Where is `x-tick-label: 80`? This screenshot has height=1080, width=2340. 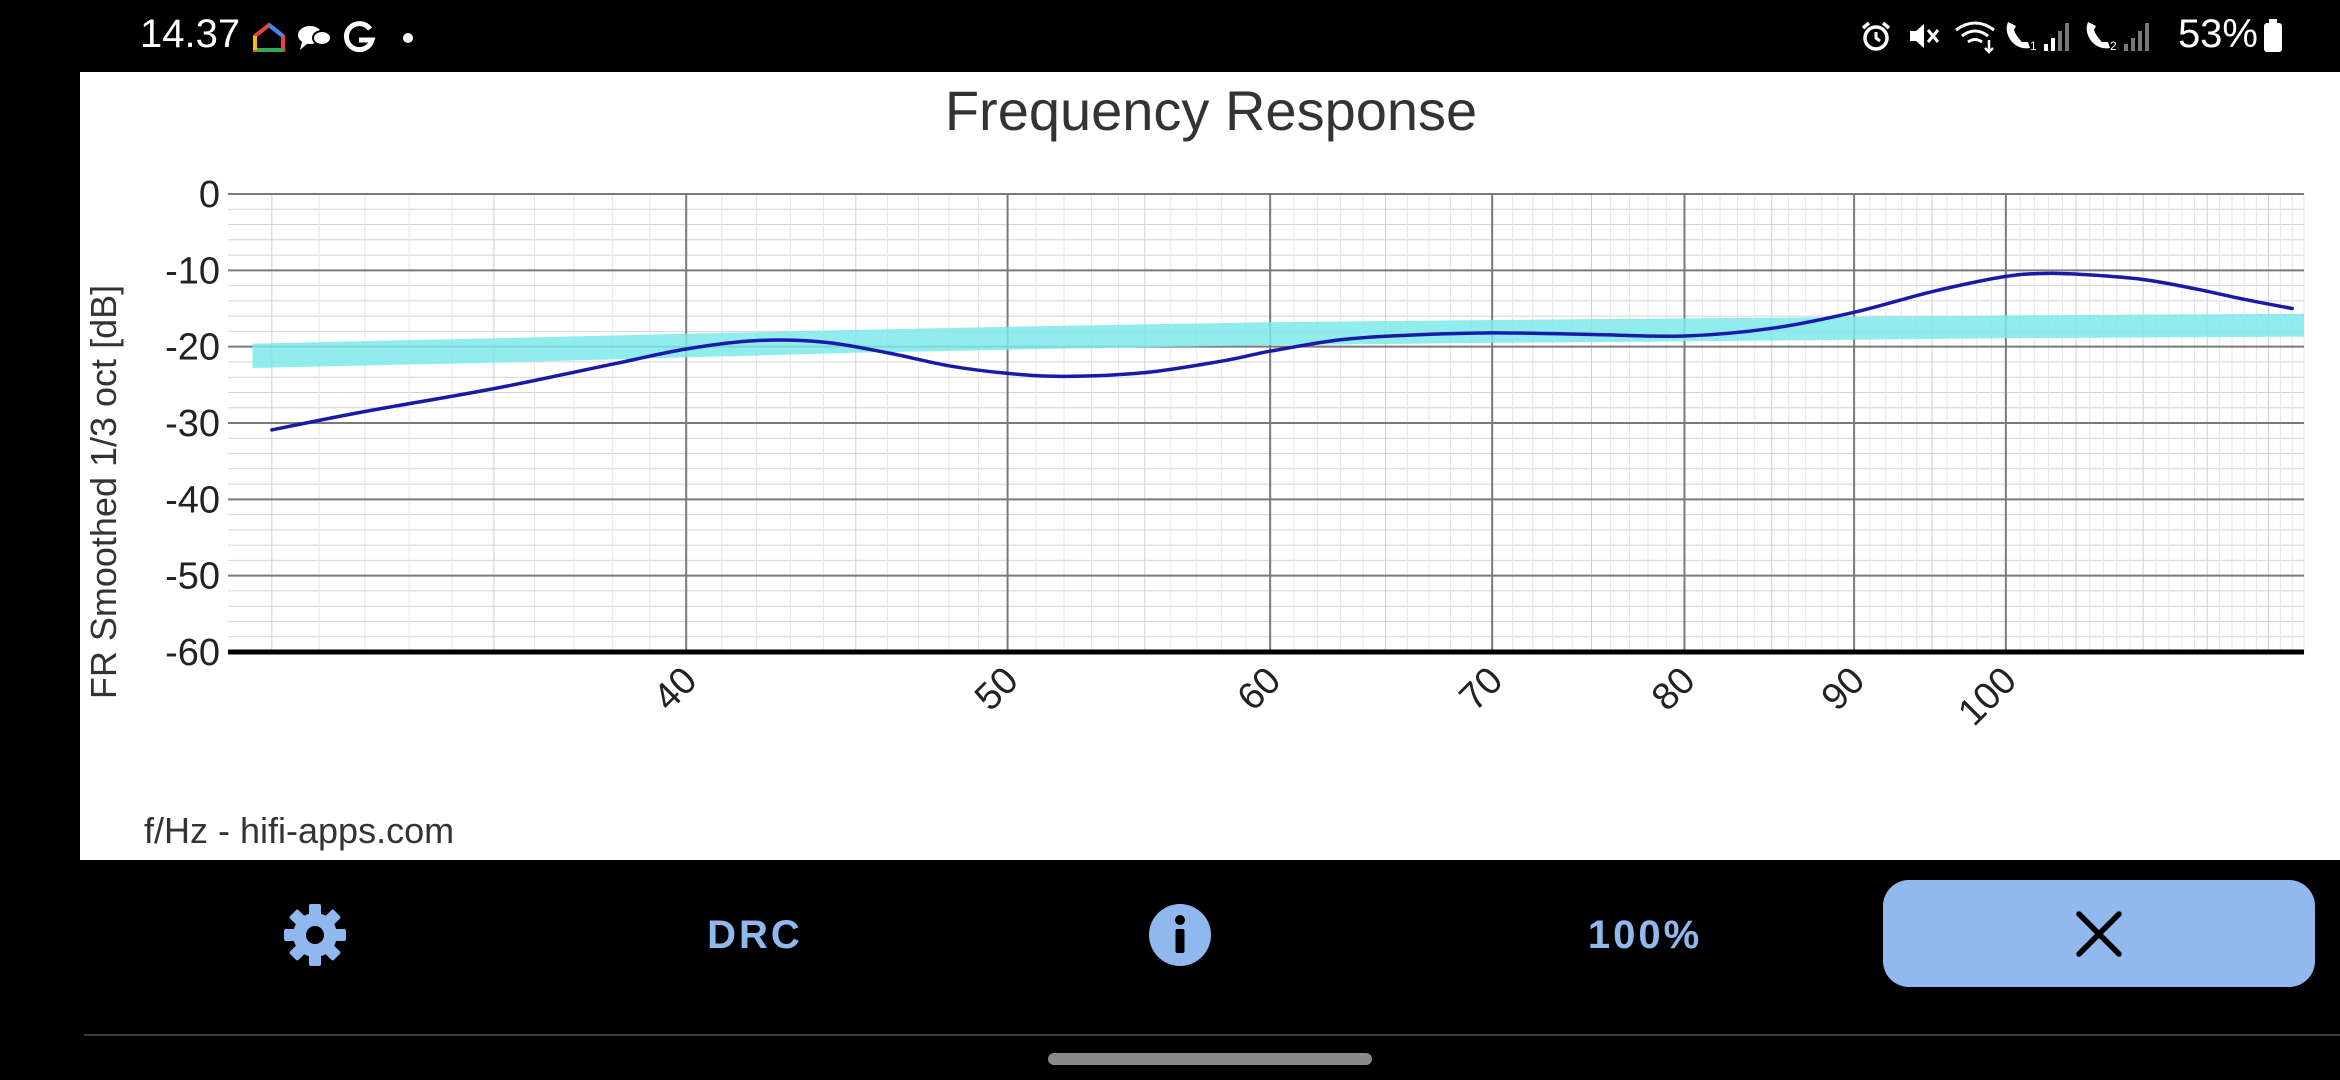 x-tick-label: 80 is located at coordinates (1674, 689).